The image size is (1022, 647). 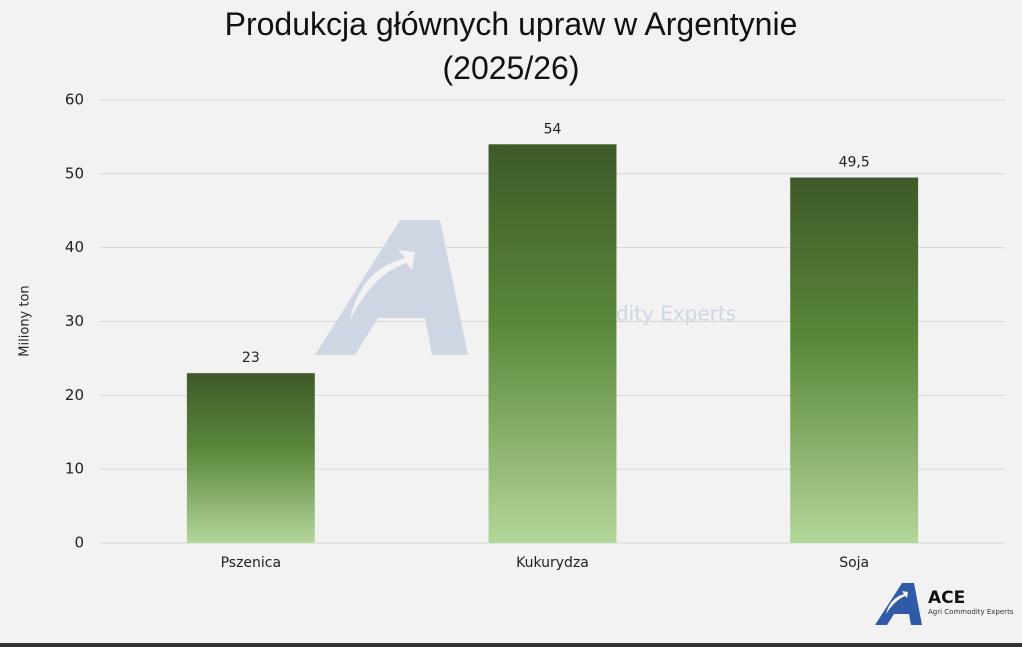 I want to click on x-tick-label: Kukurydza, so click(x=552, y=563).